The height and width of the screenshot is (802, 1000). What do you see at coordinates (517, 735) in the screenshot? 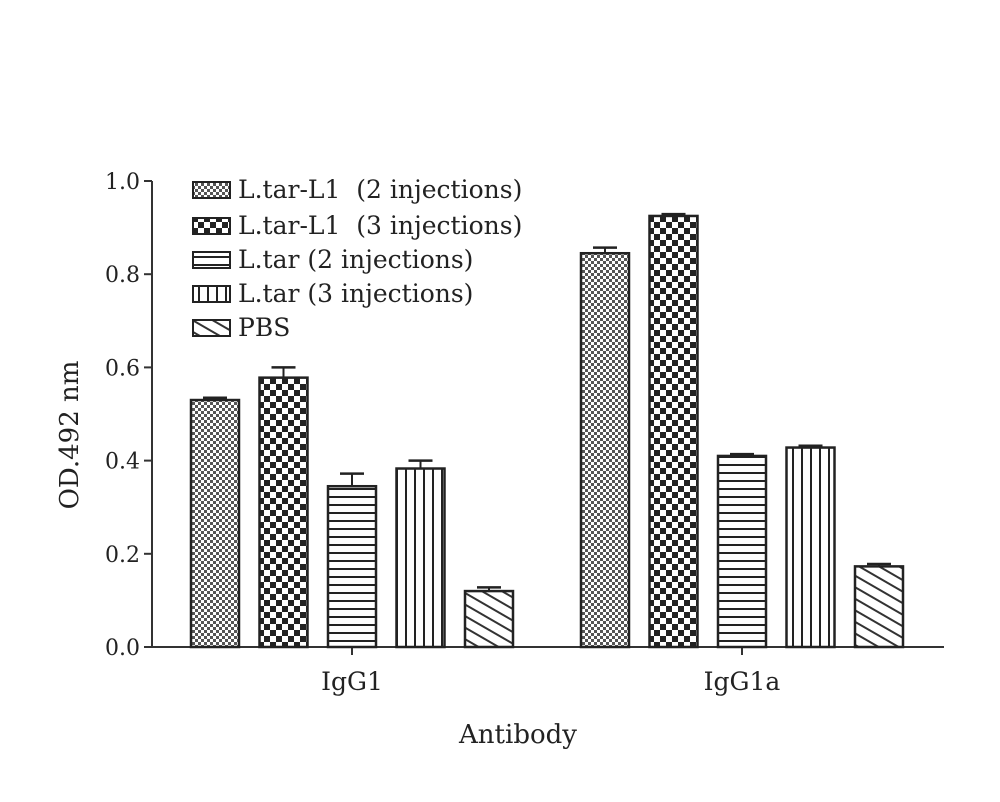
I see `x-axis-title: Antibody` at bounding box center [517, 735].